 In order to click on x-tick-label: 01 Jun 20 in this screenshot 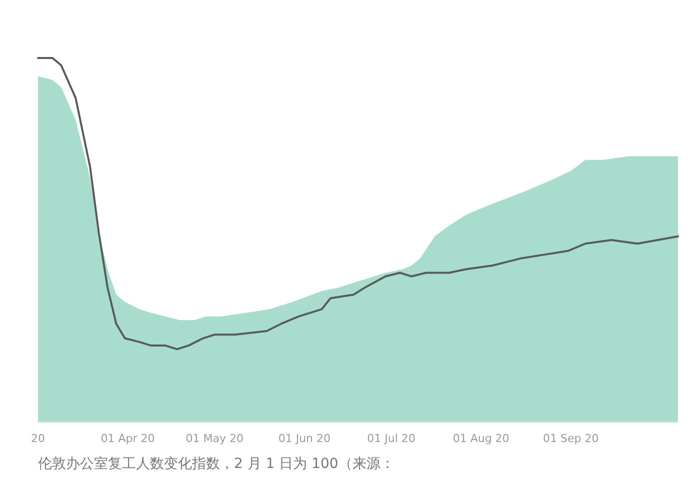, I will do `click(304, 438)`.